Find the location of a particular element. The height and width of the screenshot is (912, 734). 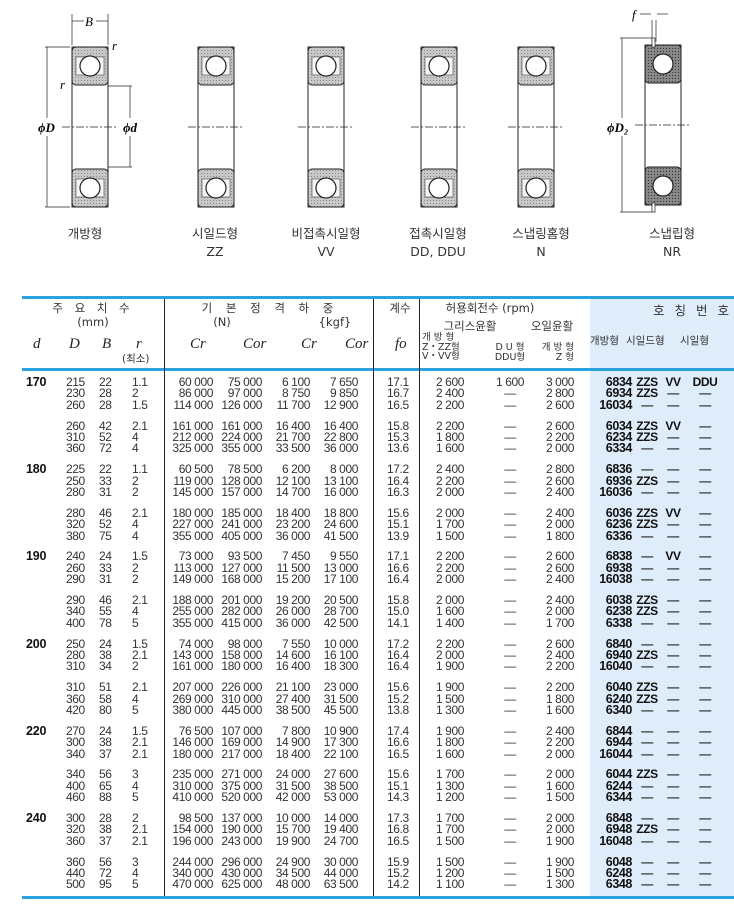

cell-designation-open: 6940 is located at coordinates (619, 655).